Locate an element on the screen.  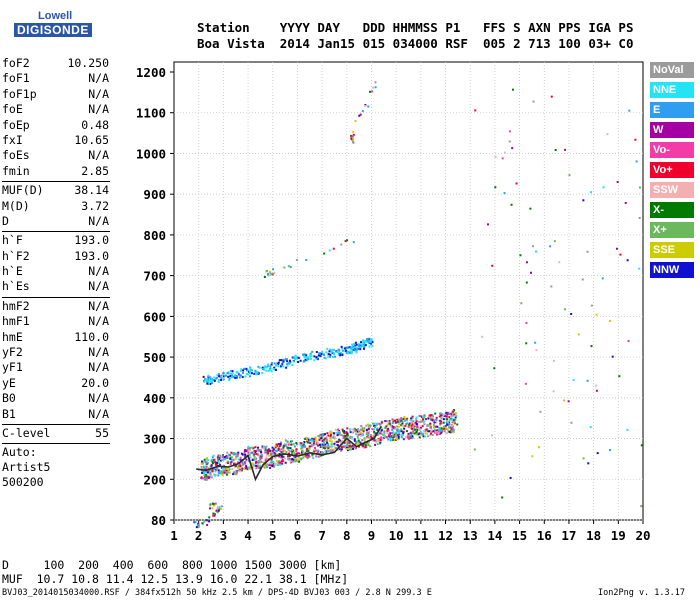
param-value: 38.14 is located at coordinates (91, 190).